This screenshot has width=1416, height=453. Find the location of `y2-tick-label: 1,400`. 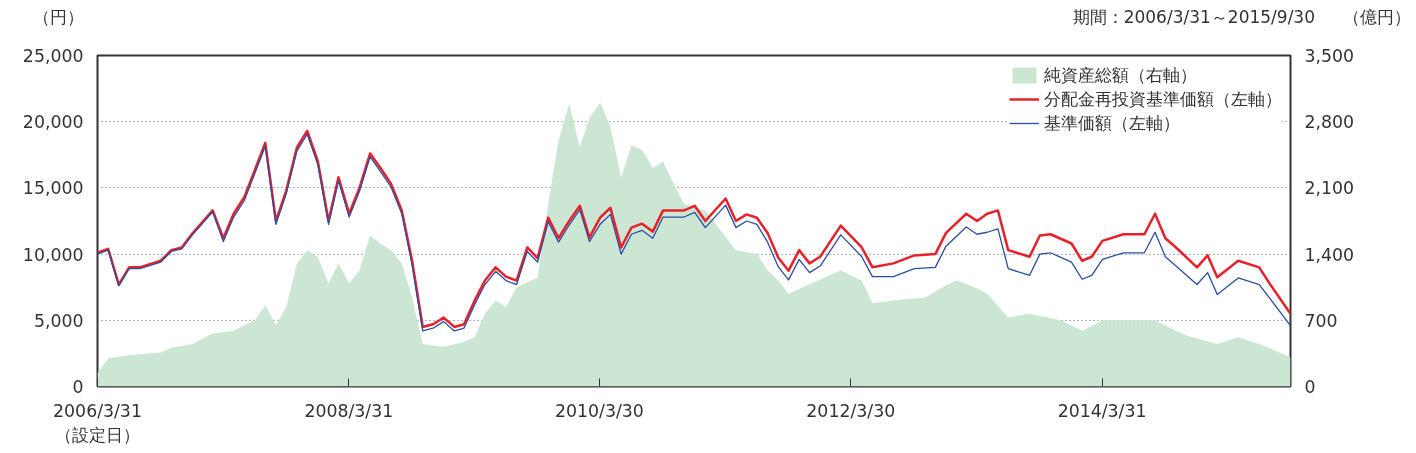

y2-tick-label: 1,400 is located at coordinates (1329, 254).